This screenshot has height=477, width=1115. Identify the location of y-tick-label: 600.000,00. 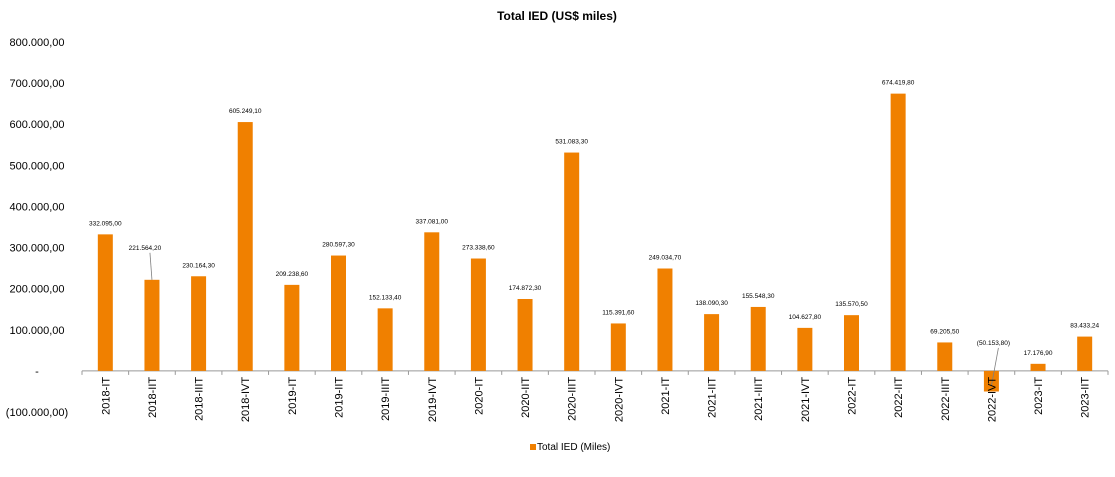
(36, 125).